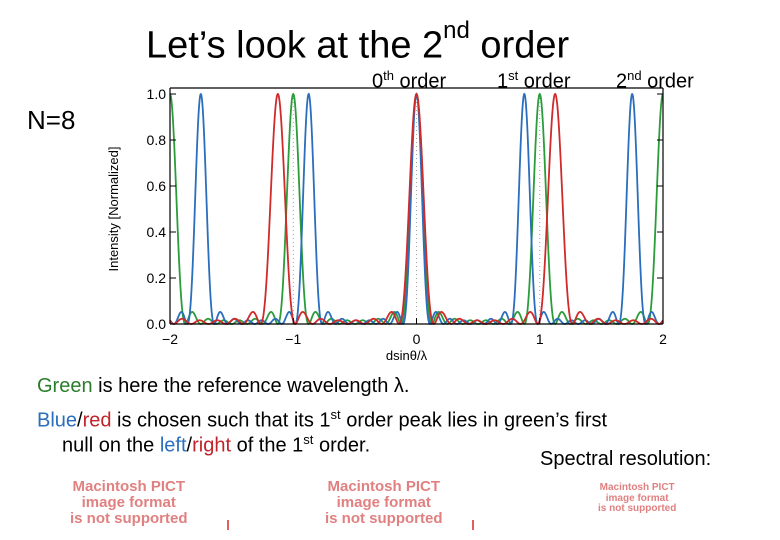 The width and height of the screenshot is (780, 540). I want to click on first-order-sup: st, so click(513, 75).